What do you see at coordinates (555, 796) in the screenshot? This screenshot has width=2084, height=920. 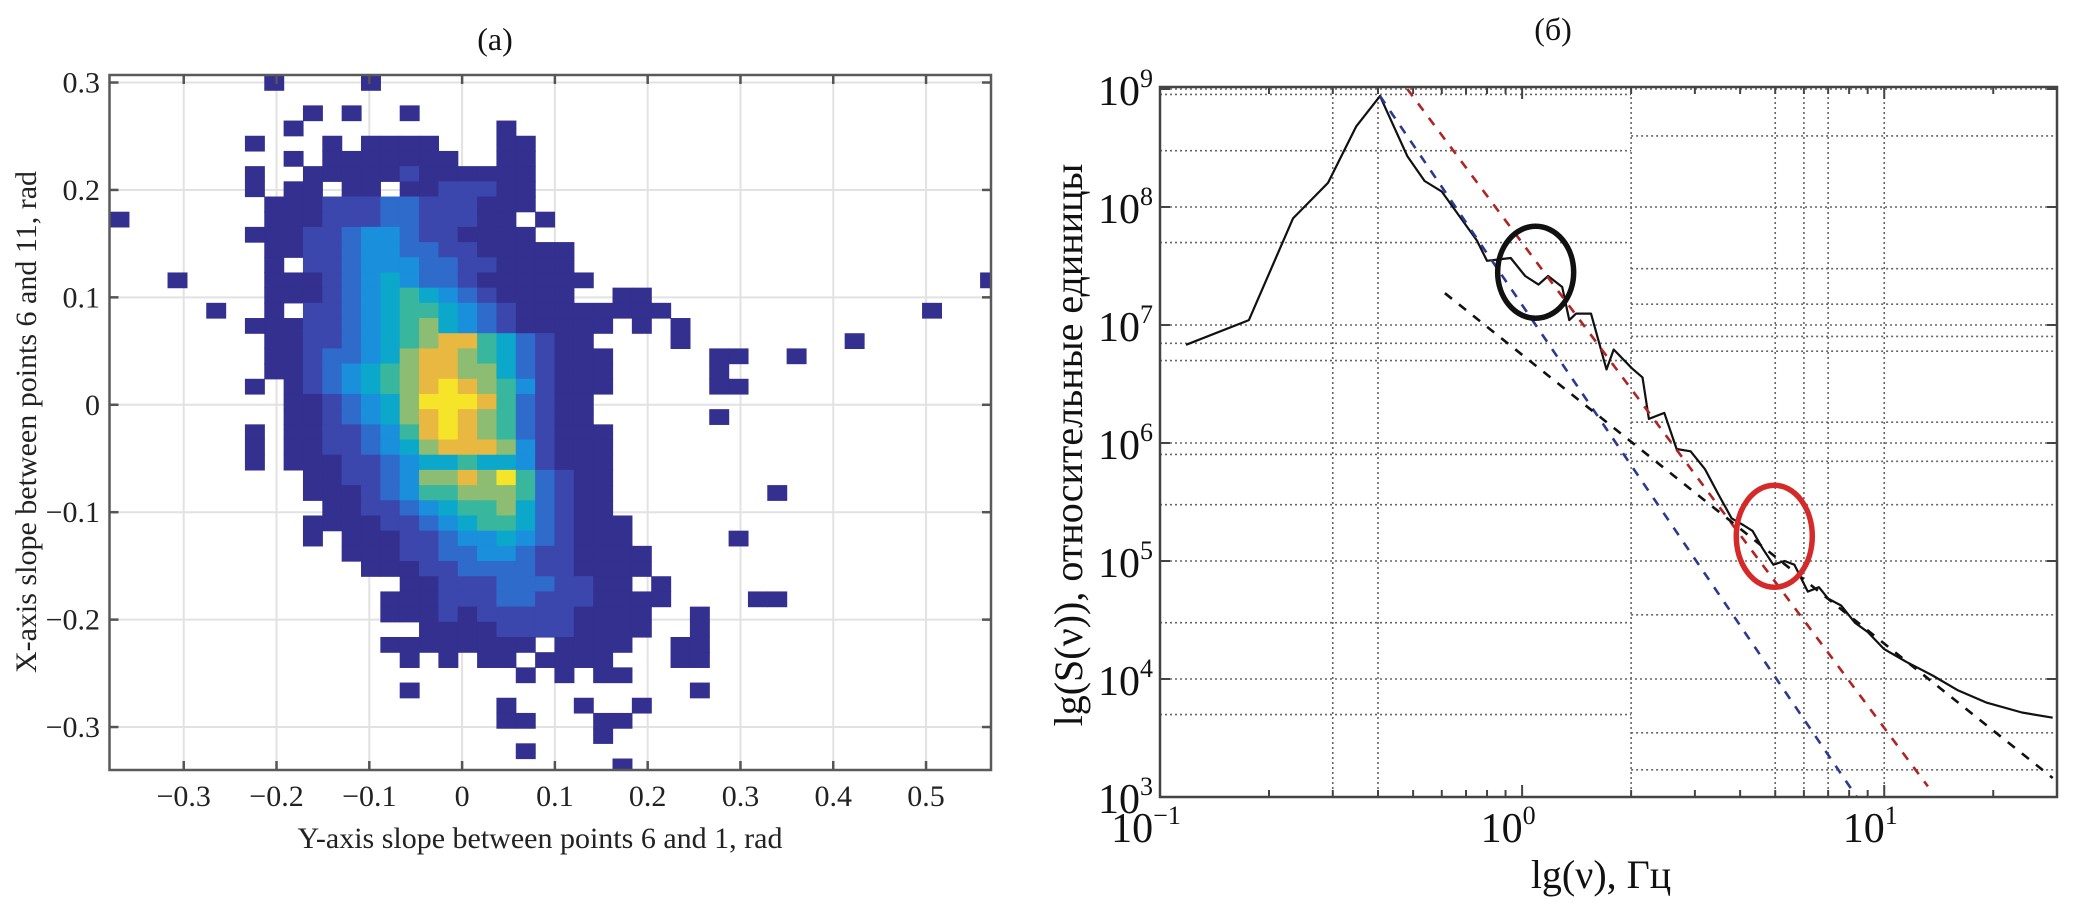 I see `x-tick-label: 0.1` at bounding box center [555, 796].